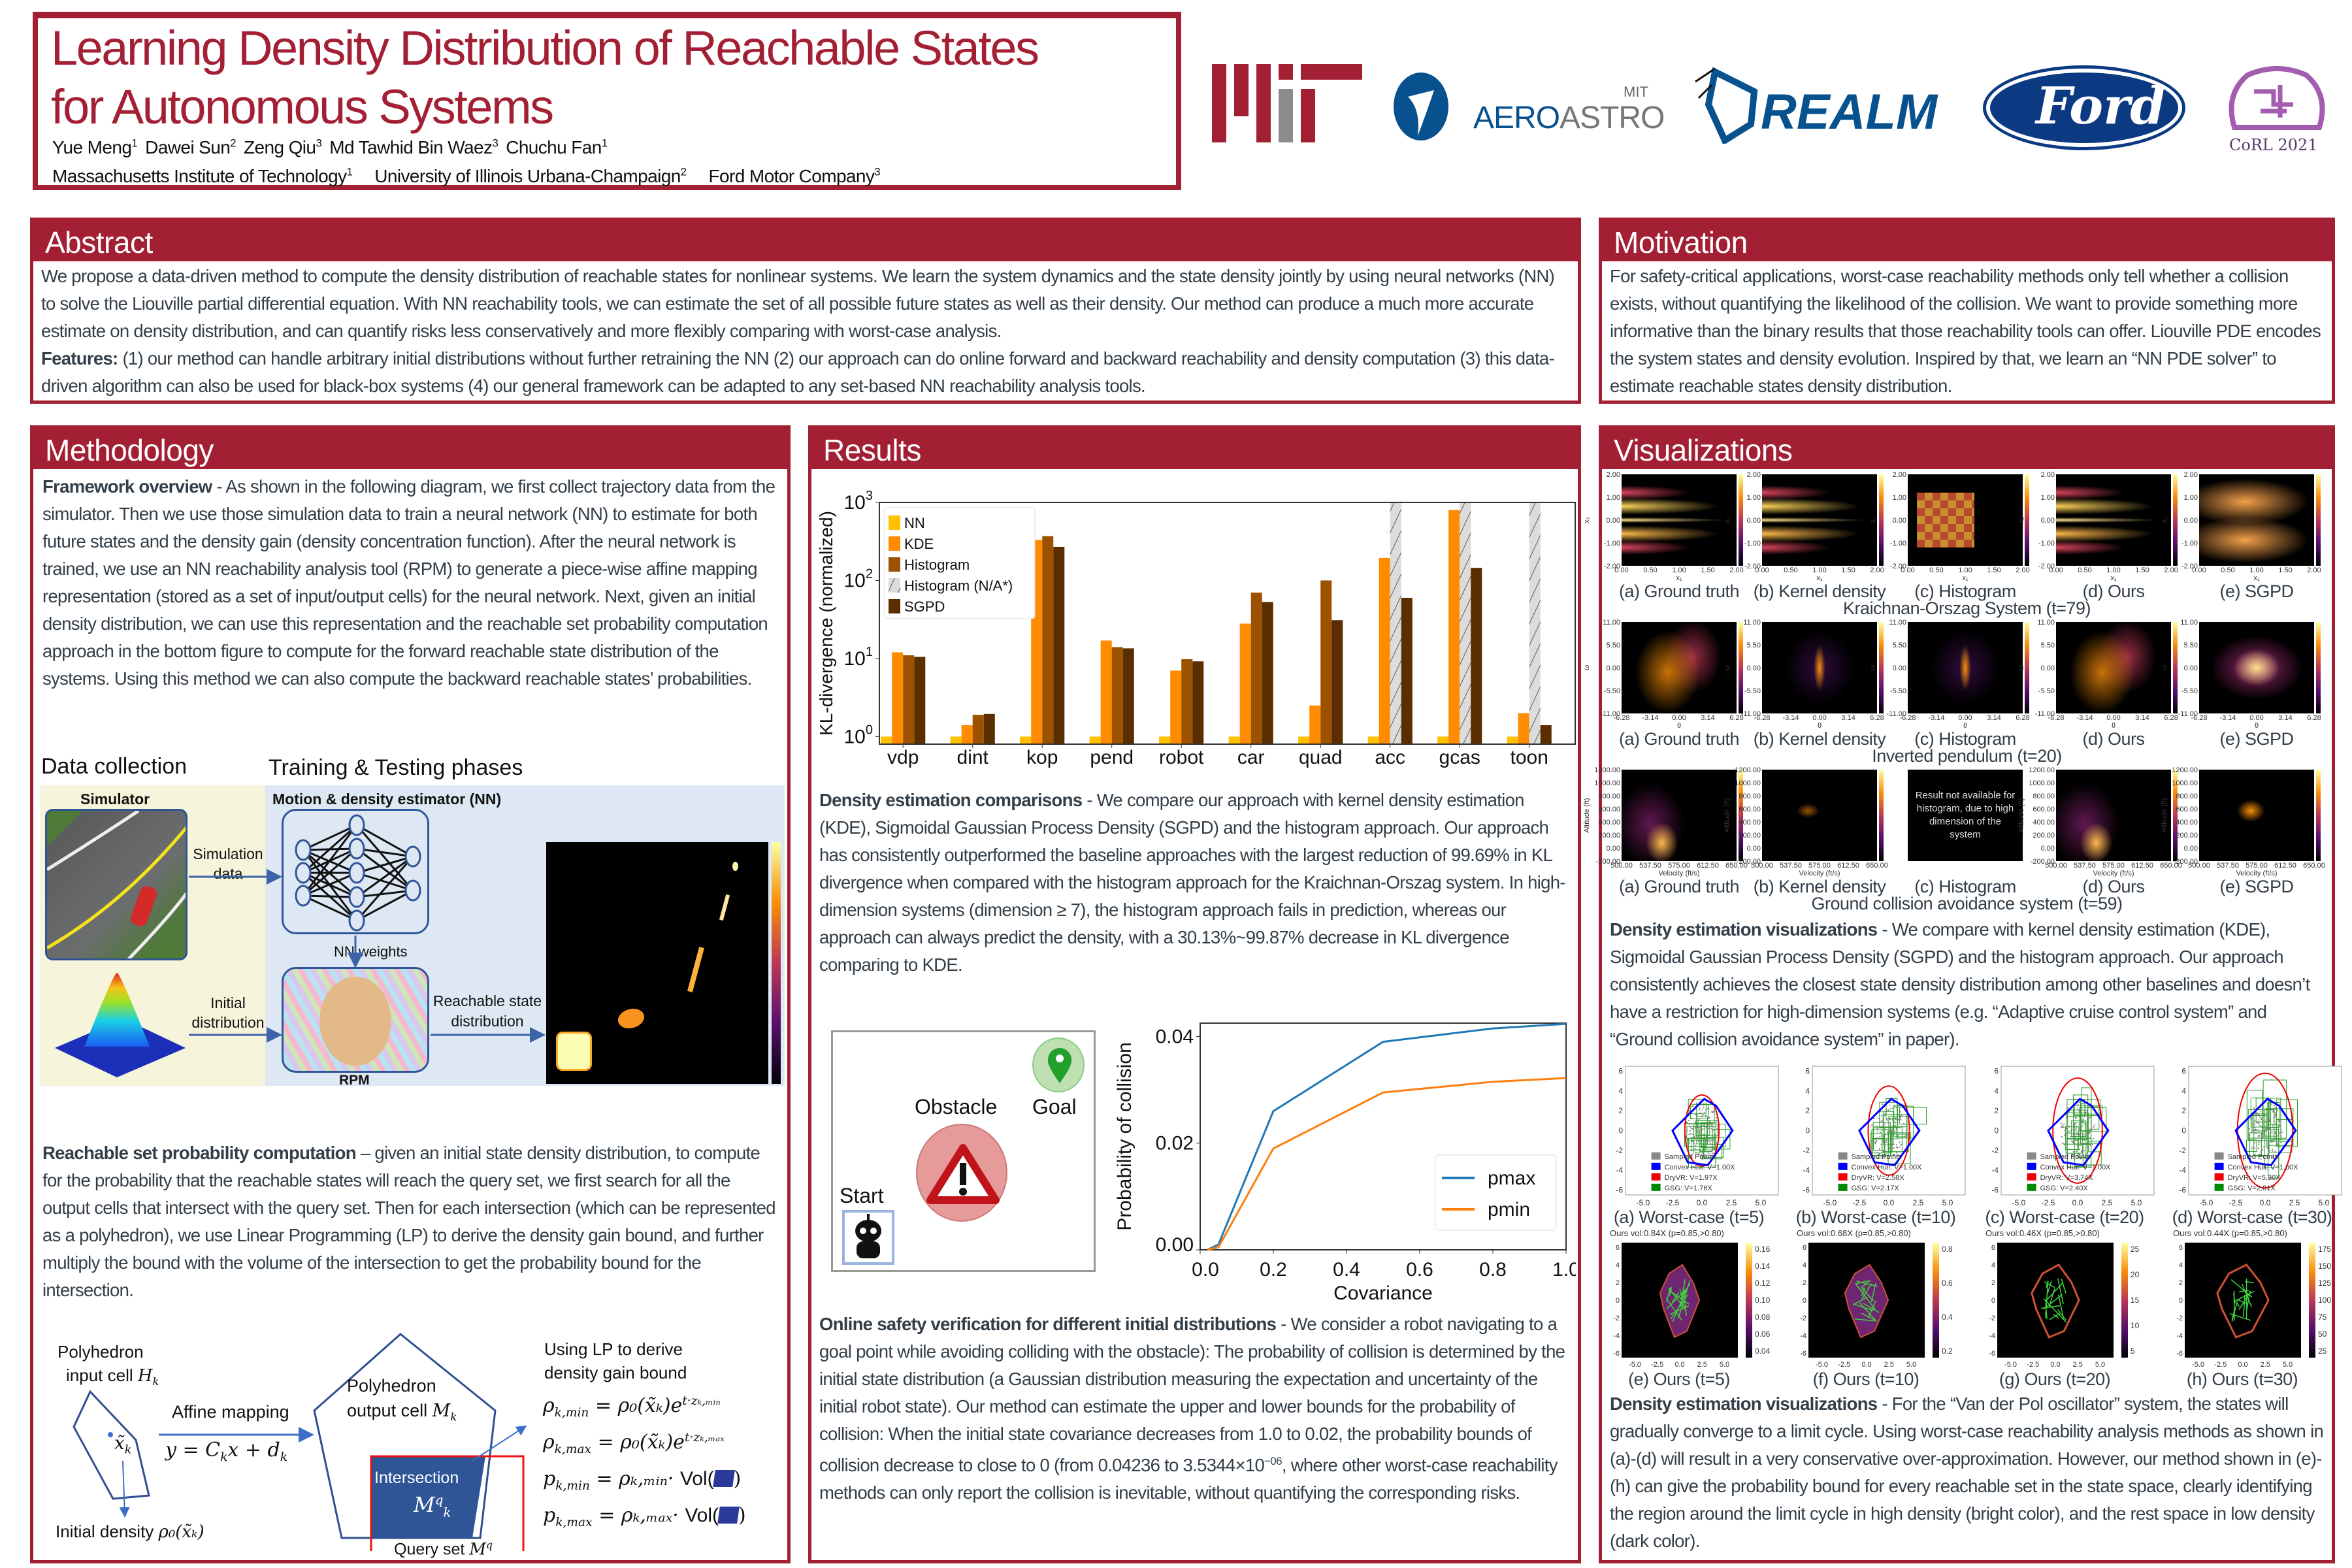 Image resolution: width=2352 pixels, height=1568 pixels. Describe the element at coordinates (1175, 1143) in the screenshot. I see `y-tick-label: 0.02` at that location.